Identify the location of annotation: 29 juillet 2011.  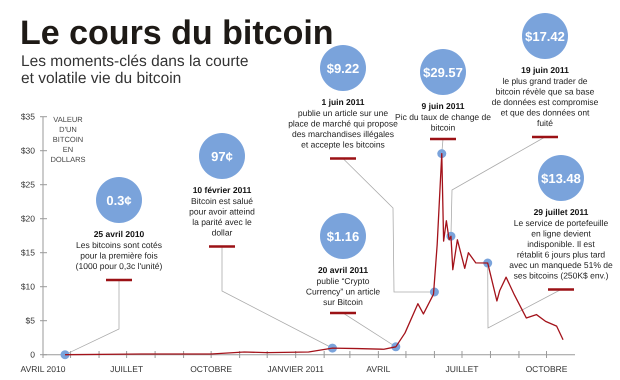
(561, 212).